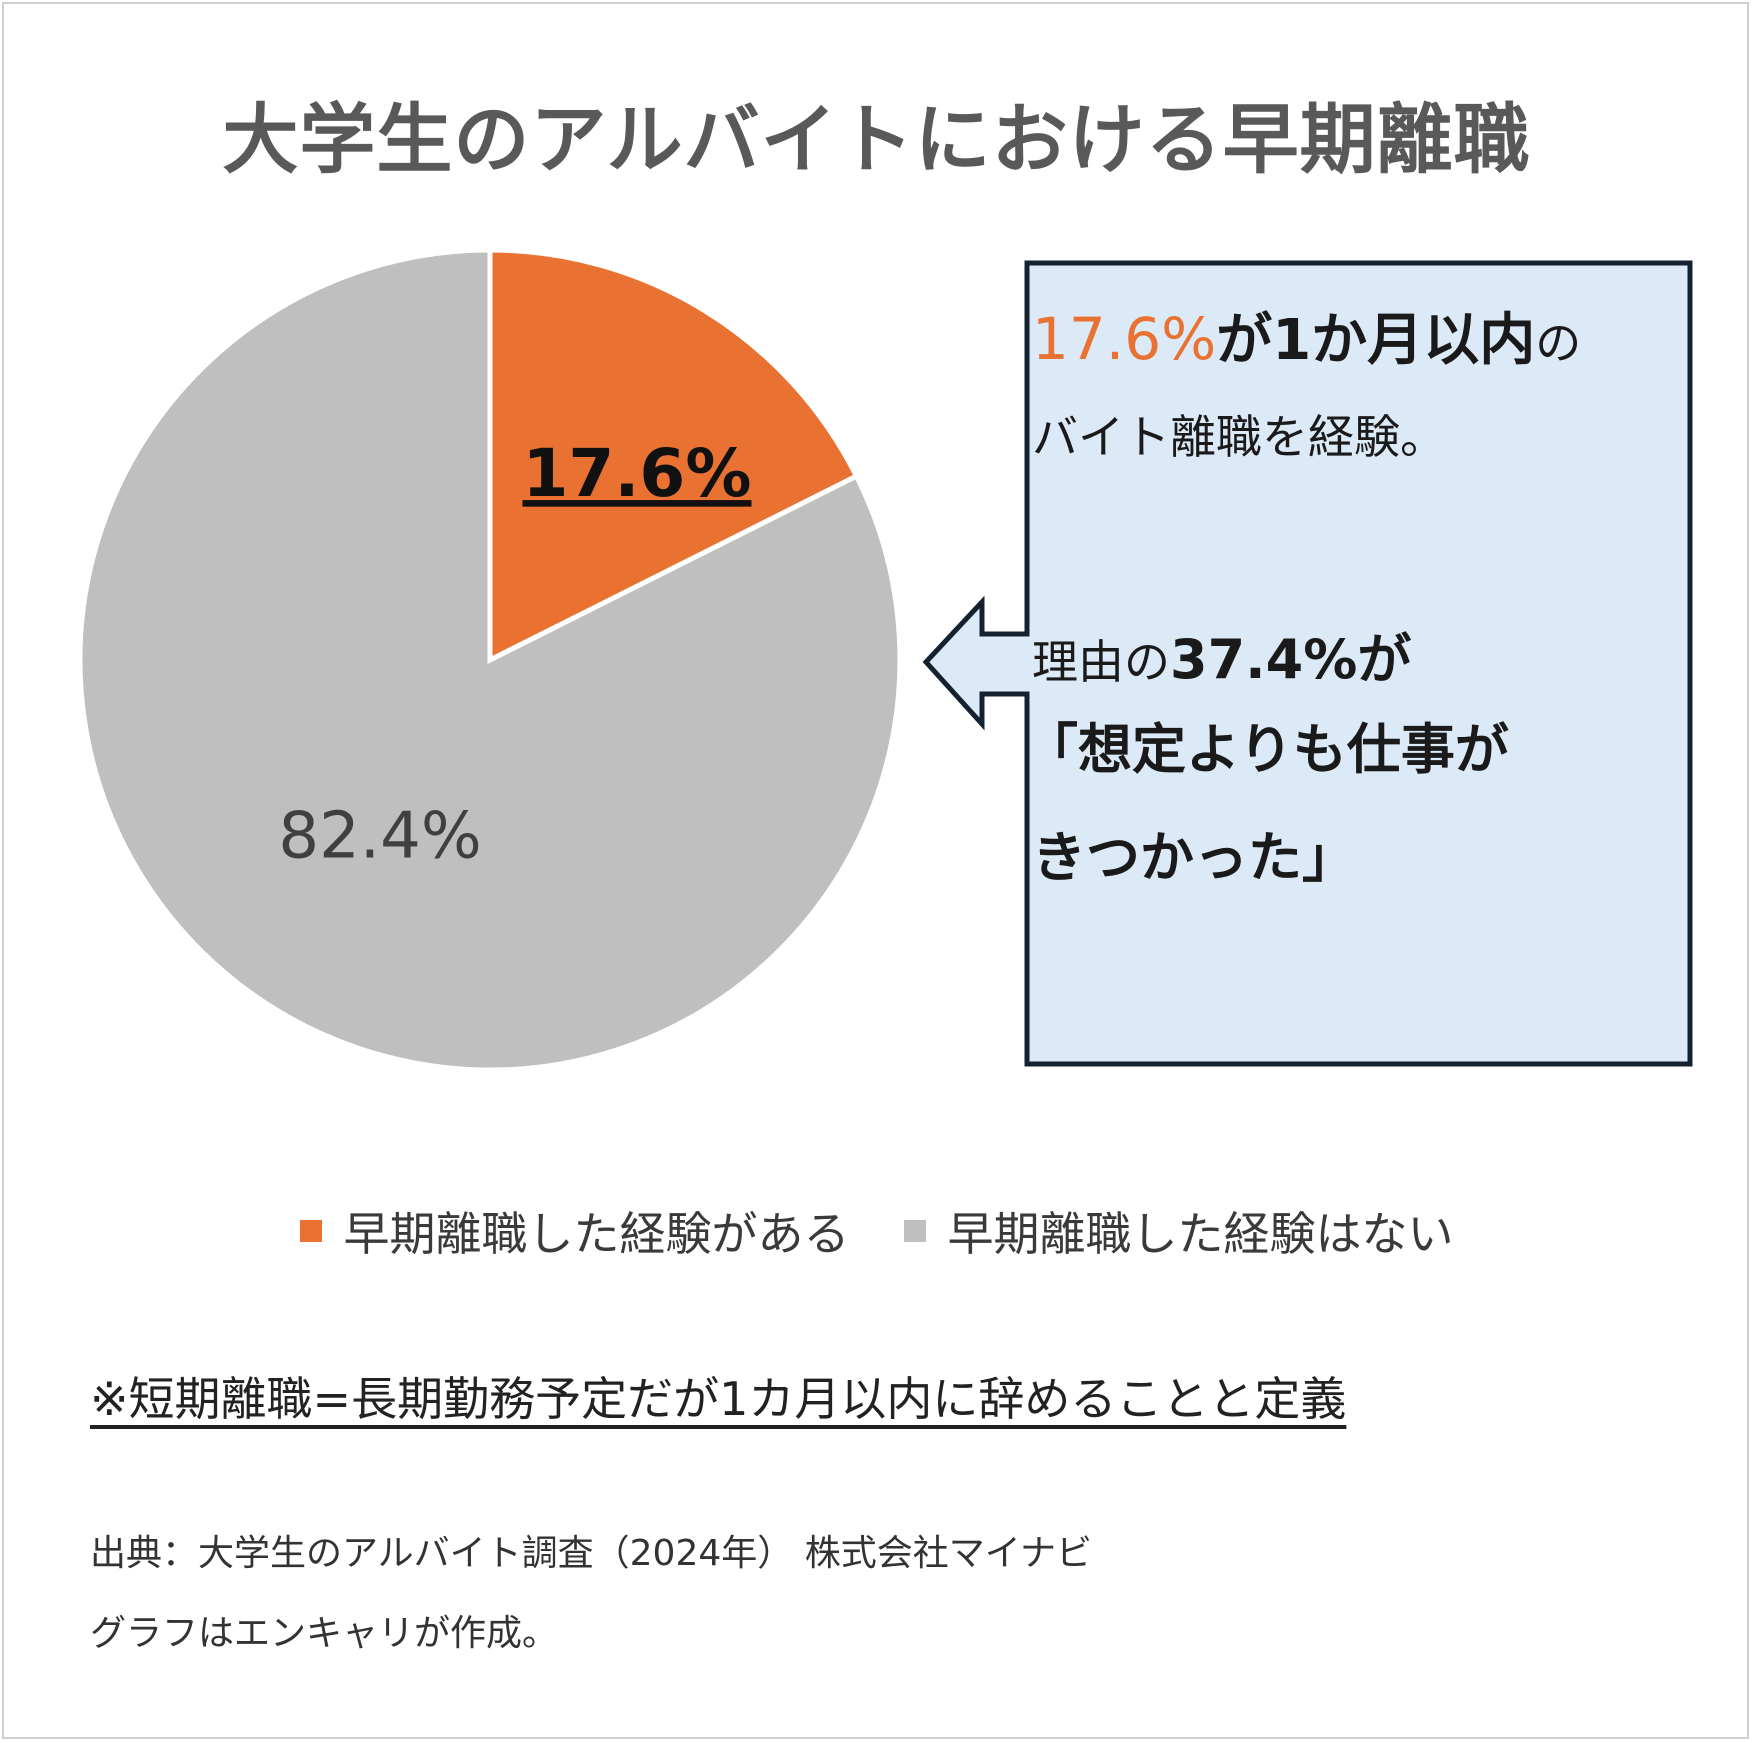 The width and height of the screenshot is (1753, 1743). Describe the element at coordinates (1376, 340) in the screenshot. I see `callout-bold-text: が1か月以内` at that location.